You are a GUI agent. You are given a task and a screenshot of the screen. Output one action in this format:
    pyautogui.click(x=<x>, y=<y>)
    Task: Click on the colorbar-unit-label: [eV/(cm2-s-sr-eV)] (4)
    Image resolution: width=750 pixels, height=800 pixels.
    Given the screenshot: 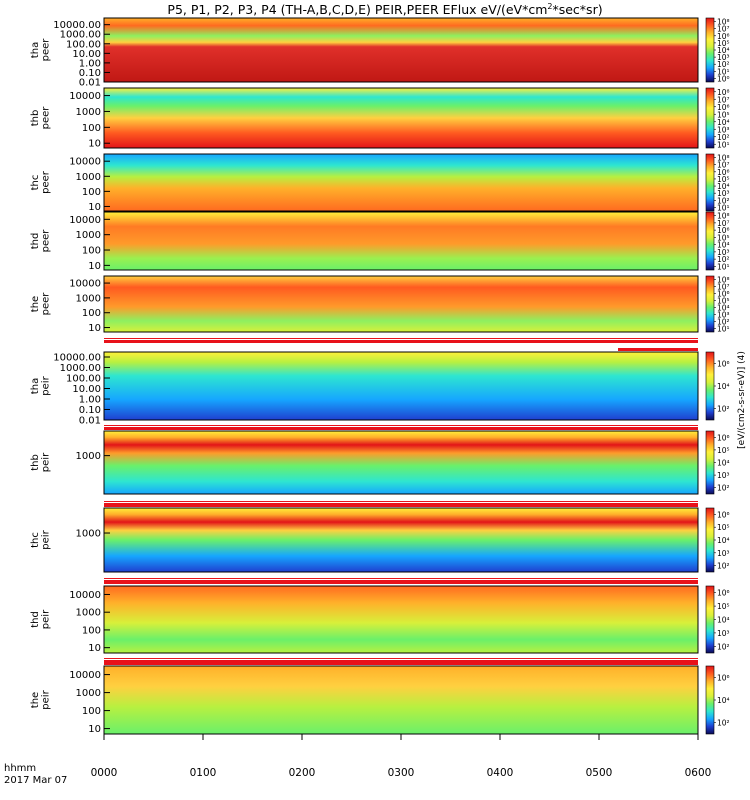 What is the action you would take?
    pyautogui.click(x=742, y=400)
    